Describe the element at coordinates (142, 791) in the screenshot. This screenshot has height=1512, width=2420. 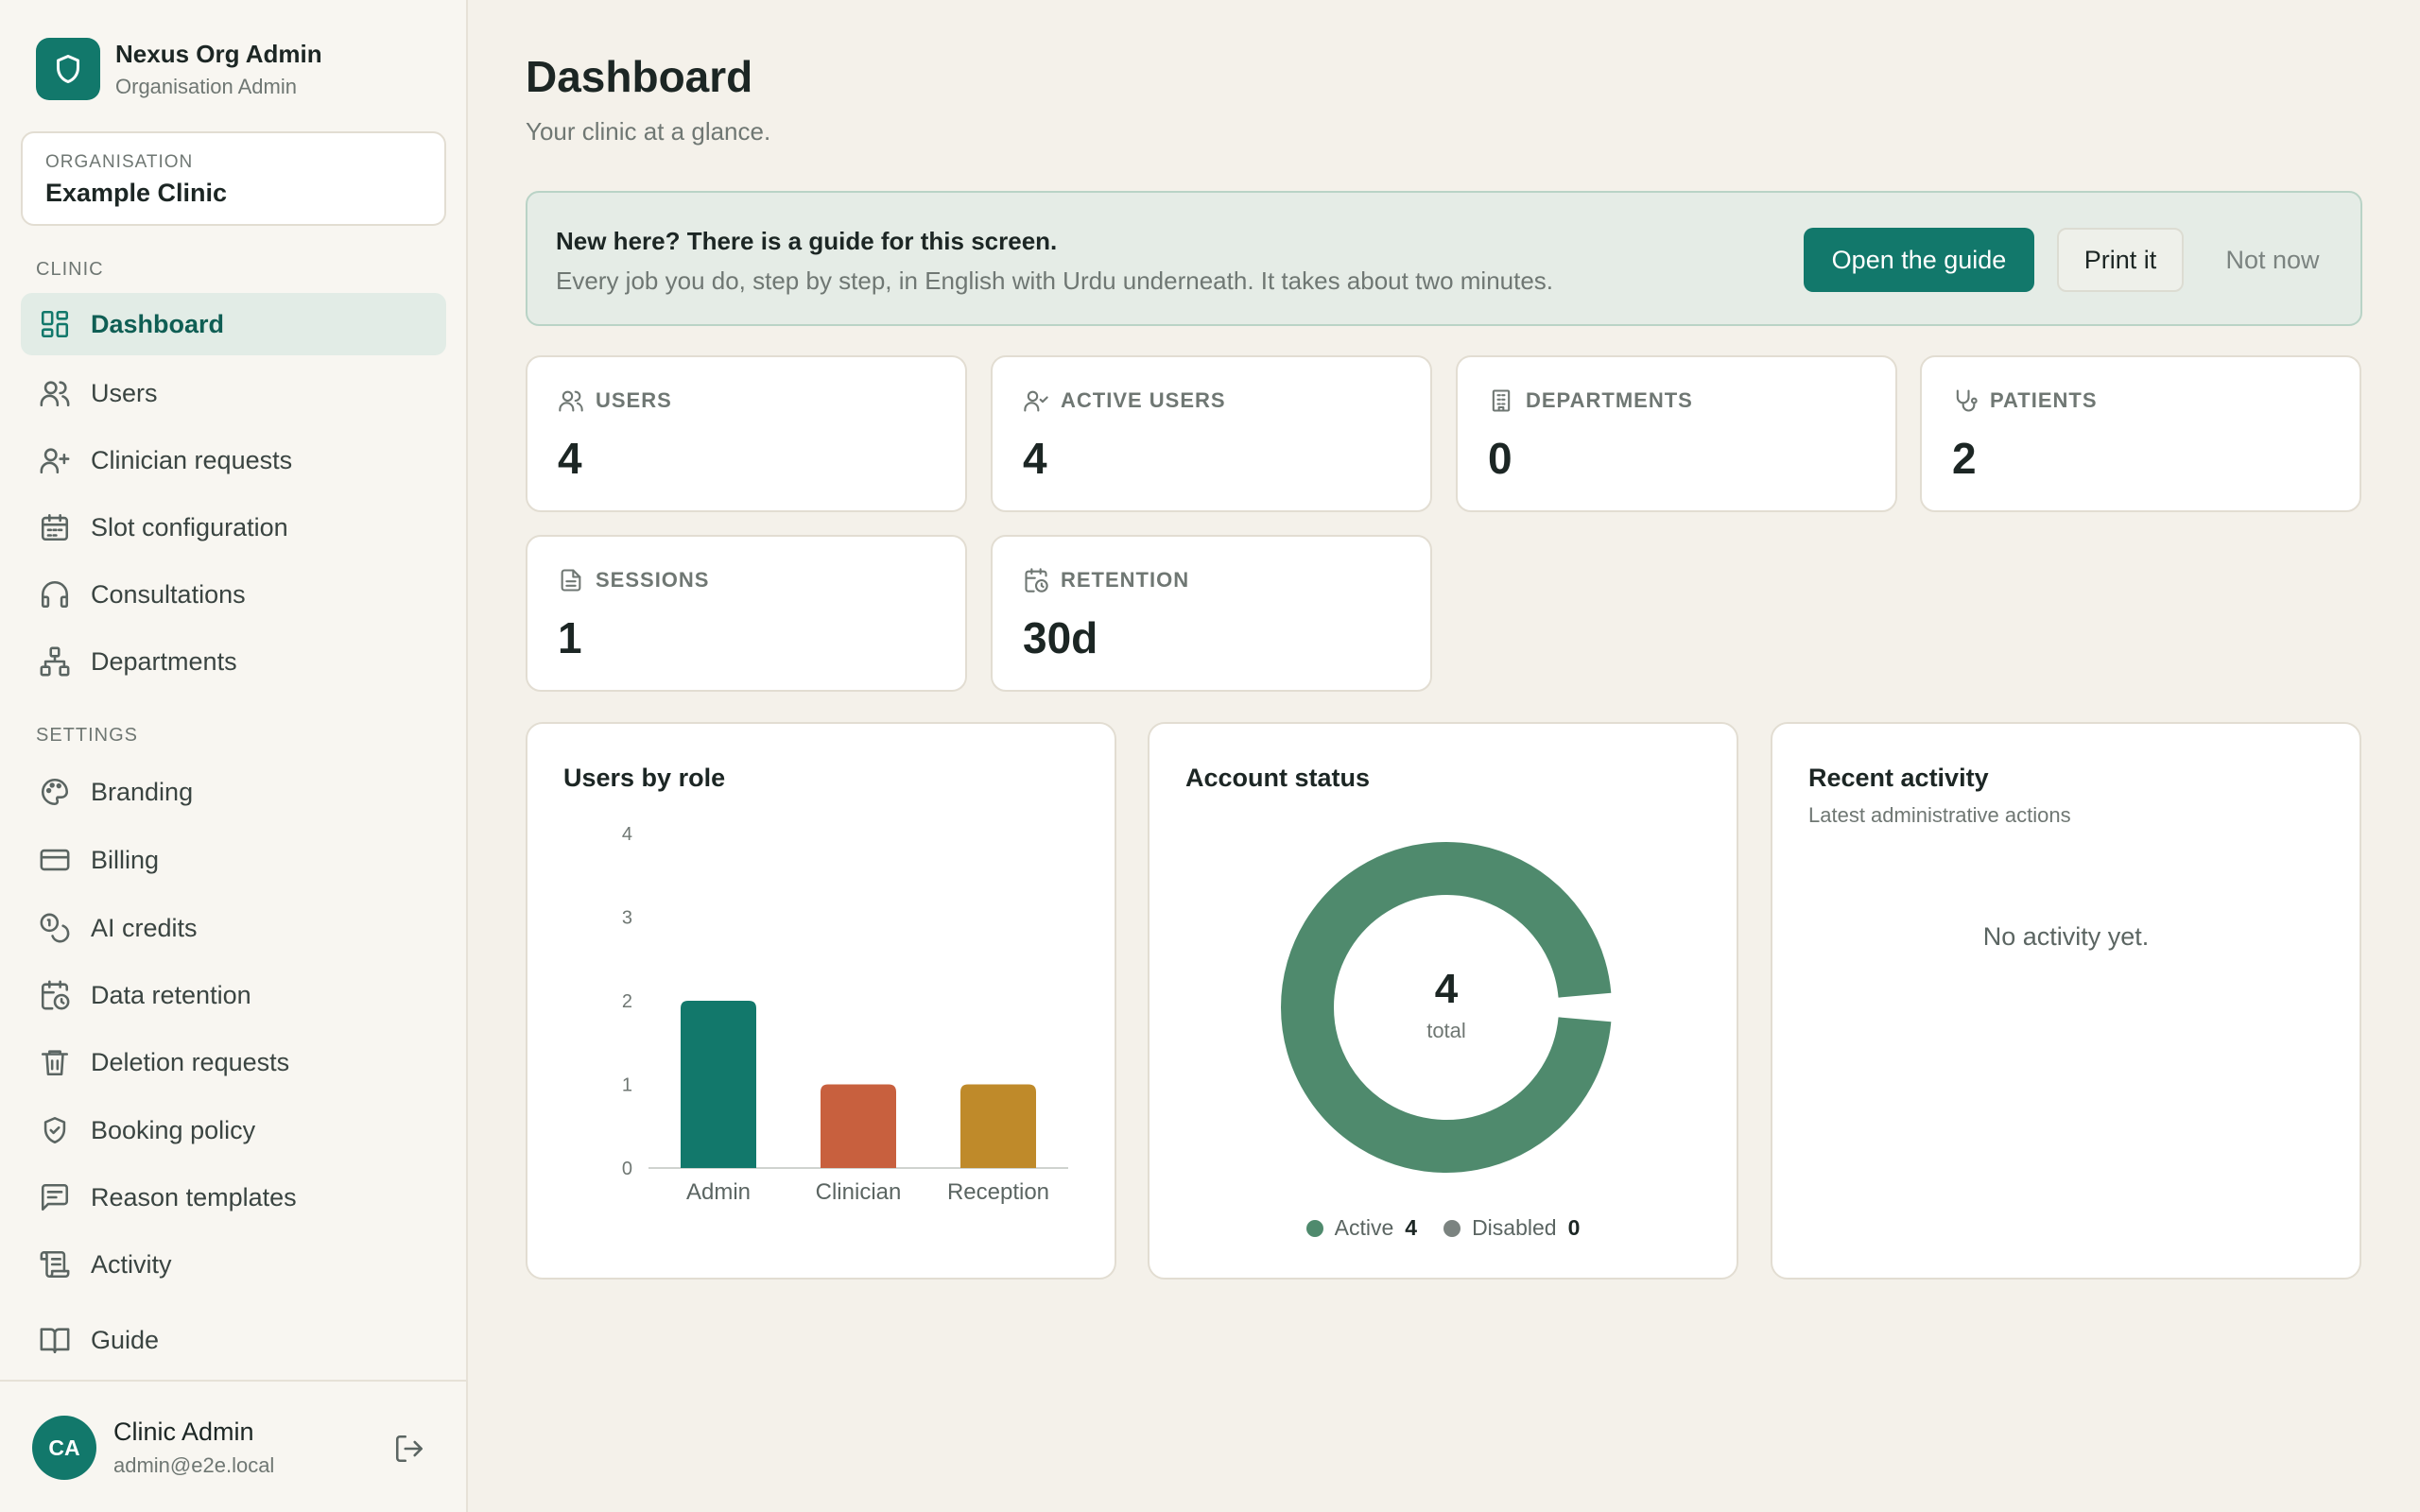
I see `sidebar-item-label: Branding` at that location.